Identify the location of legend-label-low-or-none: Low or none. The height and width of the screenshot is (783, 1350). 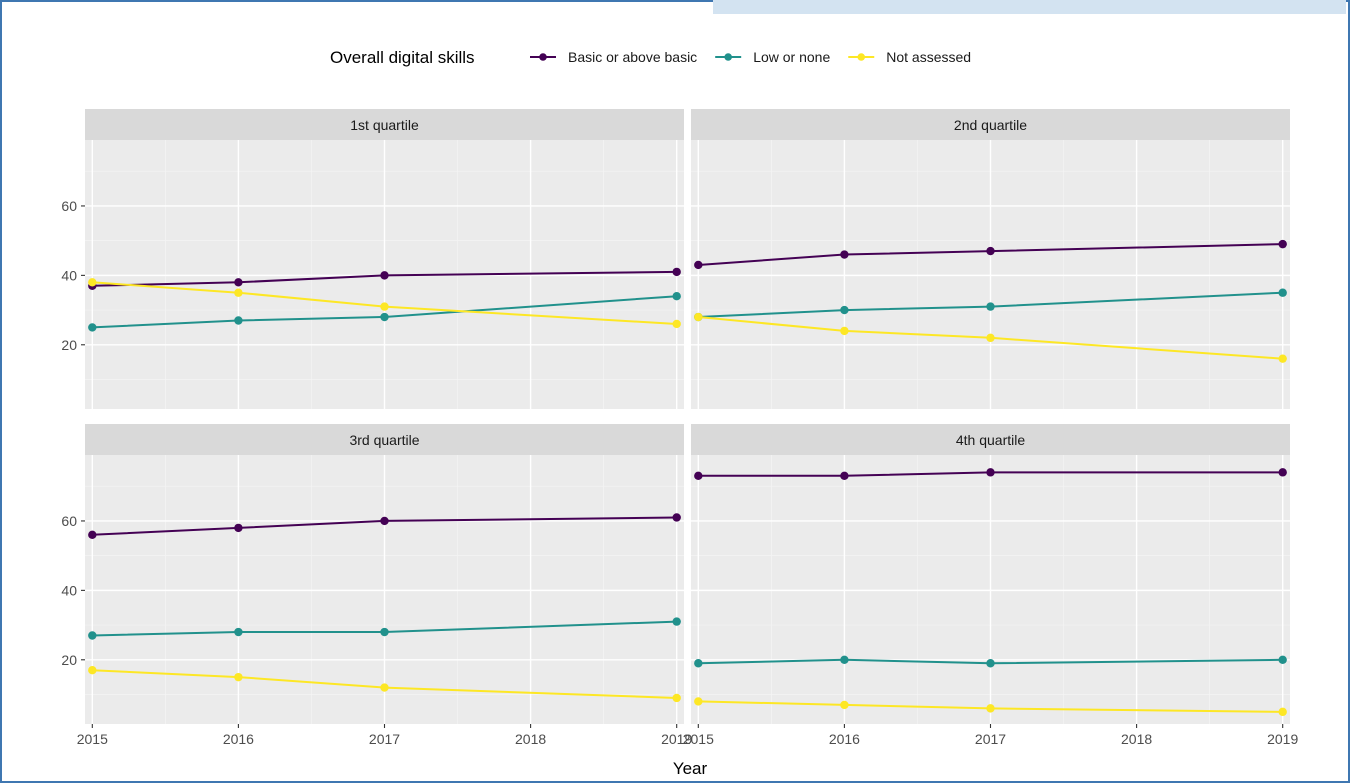
(791, 57).